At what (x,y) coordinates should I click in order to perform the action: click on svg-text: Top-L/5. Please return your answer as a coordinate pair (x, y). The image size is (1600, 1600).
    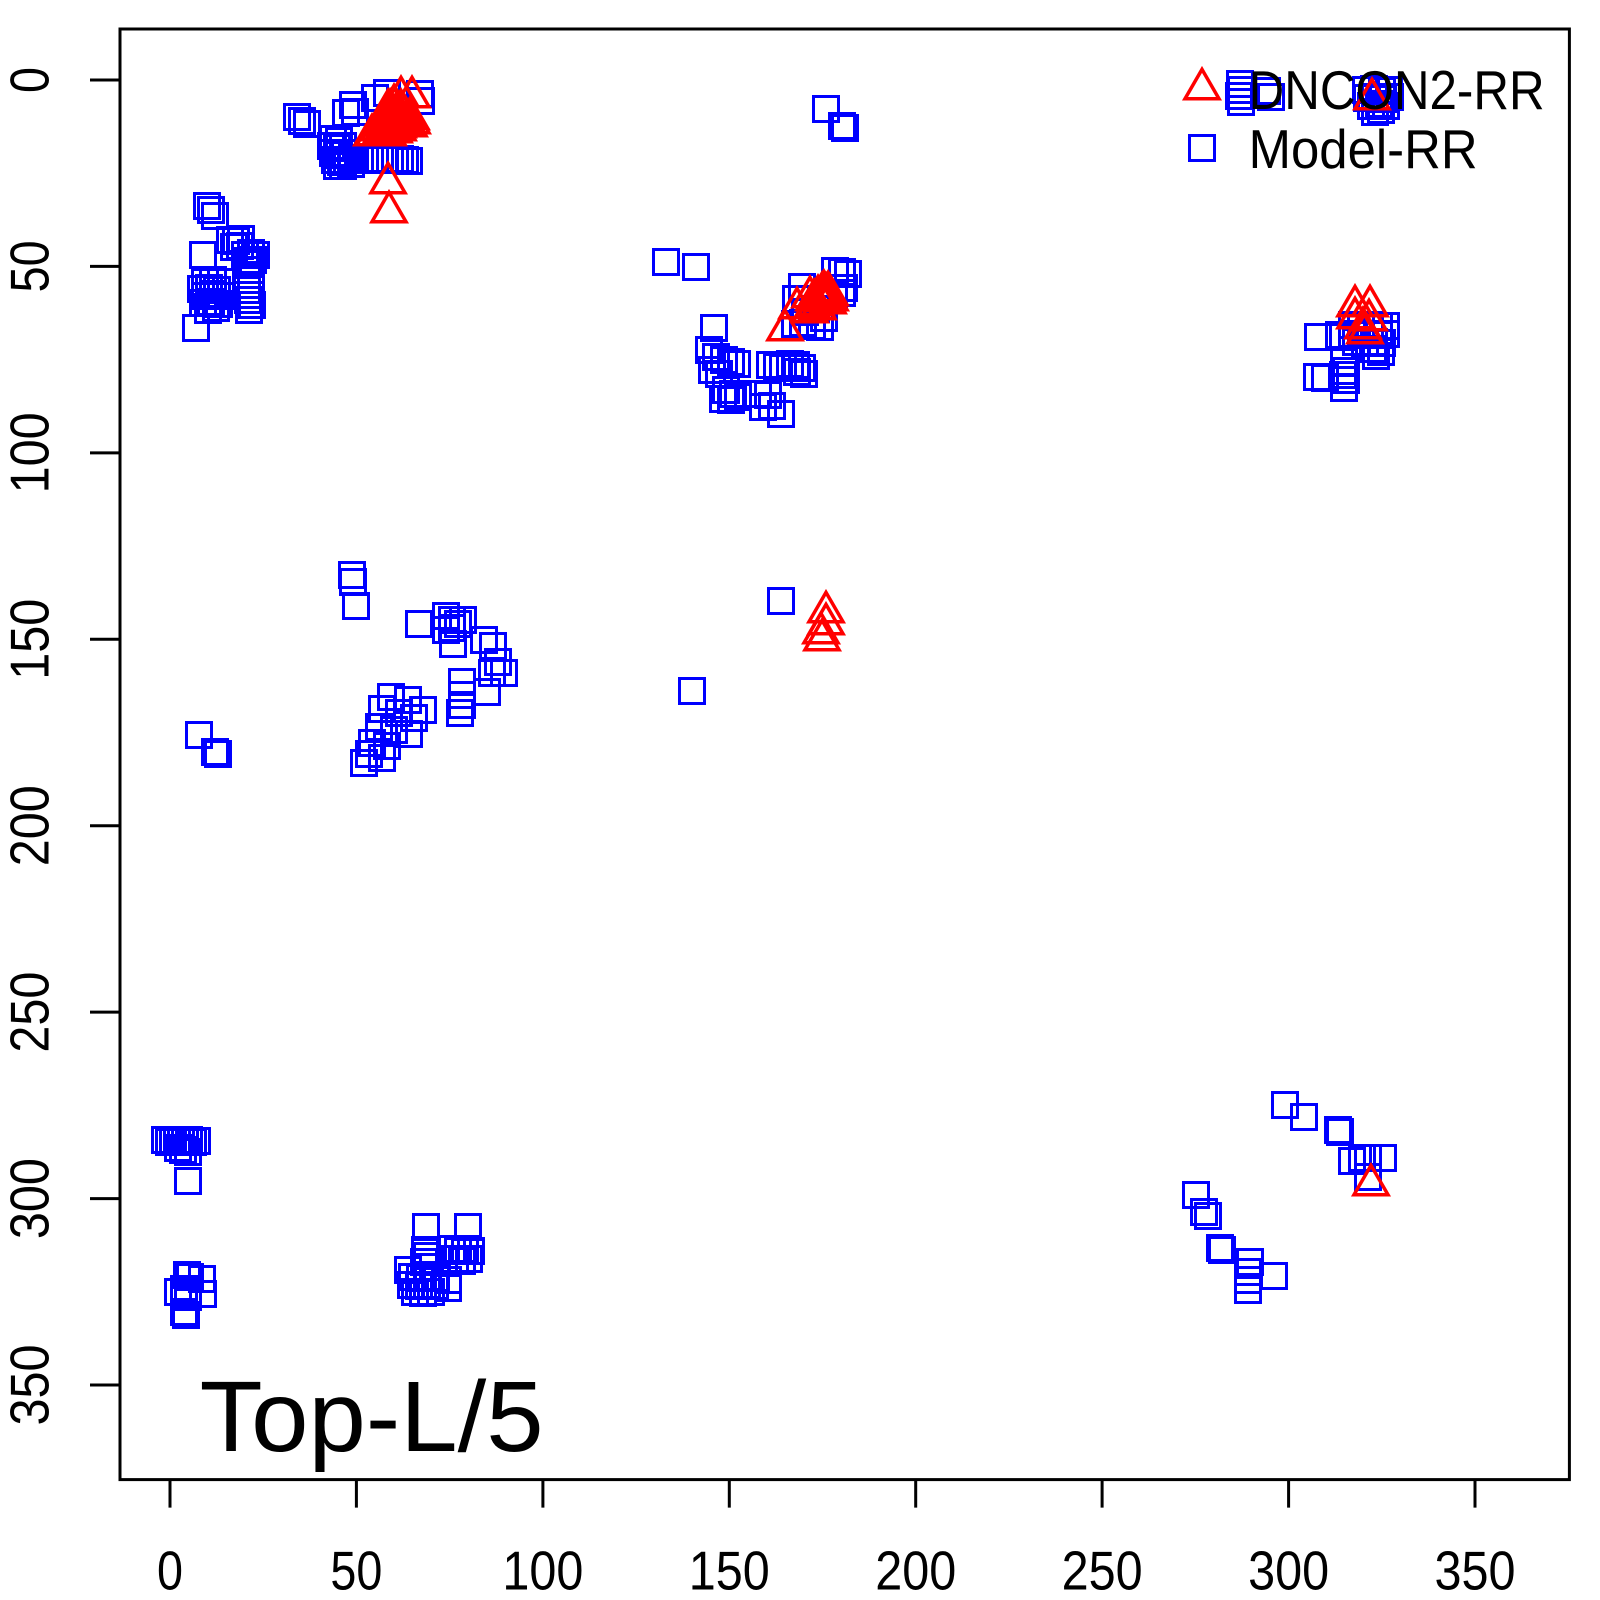
    Looking at the image, I should click on (372, 1417).